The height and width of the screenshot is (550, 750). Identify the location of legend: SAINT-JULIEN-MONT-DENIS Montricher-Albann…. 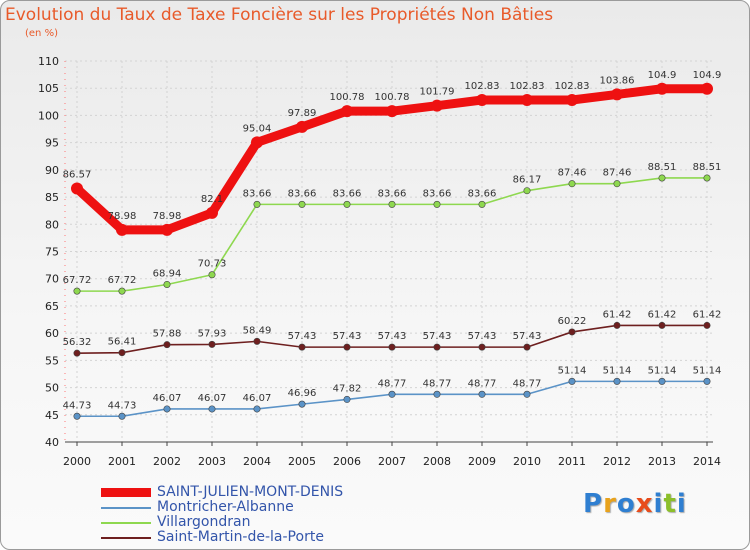
(251, 514).